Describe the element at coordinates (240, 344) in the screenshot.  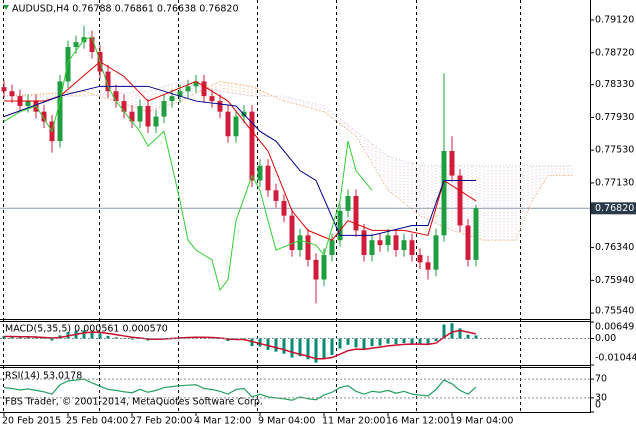
I see `macd-signal` at that location.